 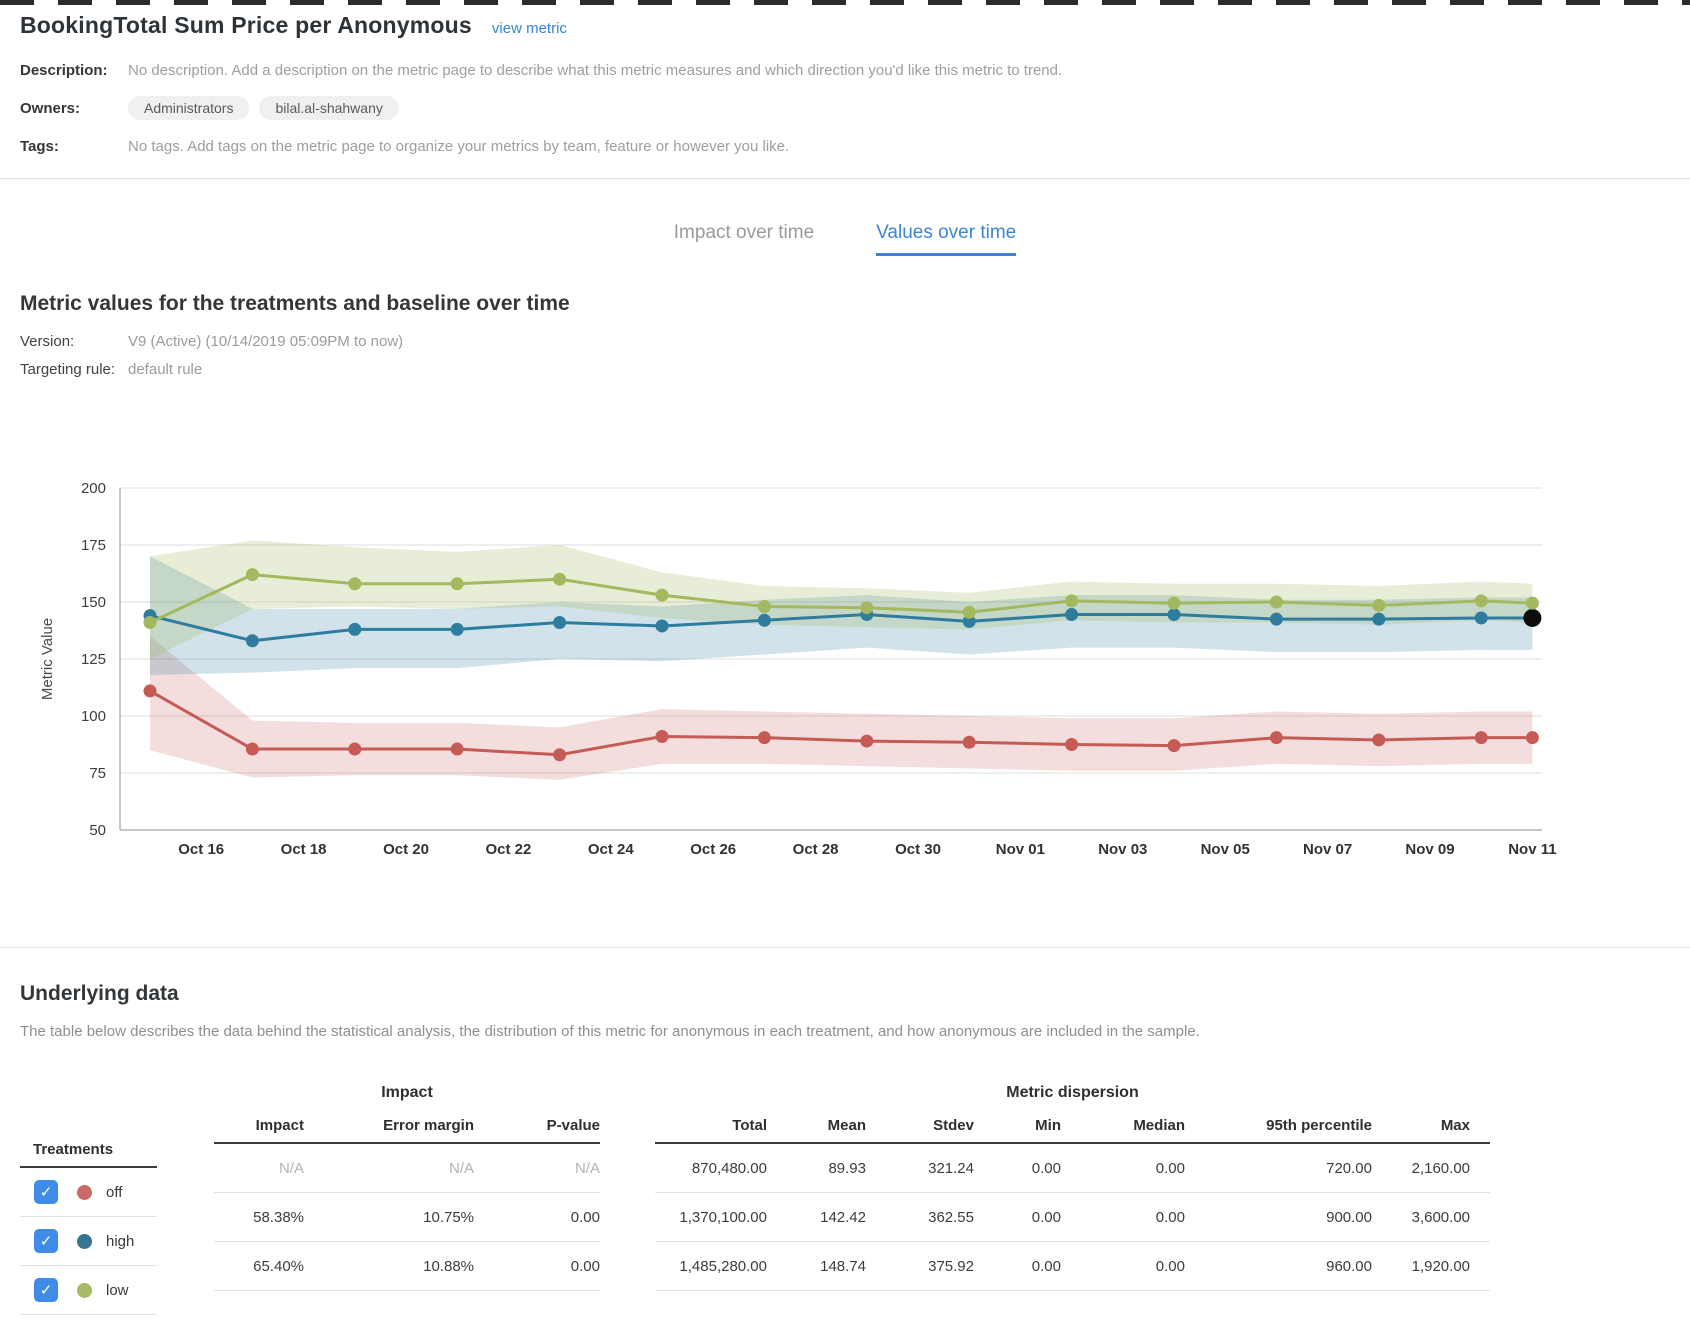 I want to click on y-tick-label: 50, so click(x=97, y=830).